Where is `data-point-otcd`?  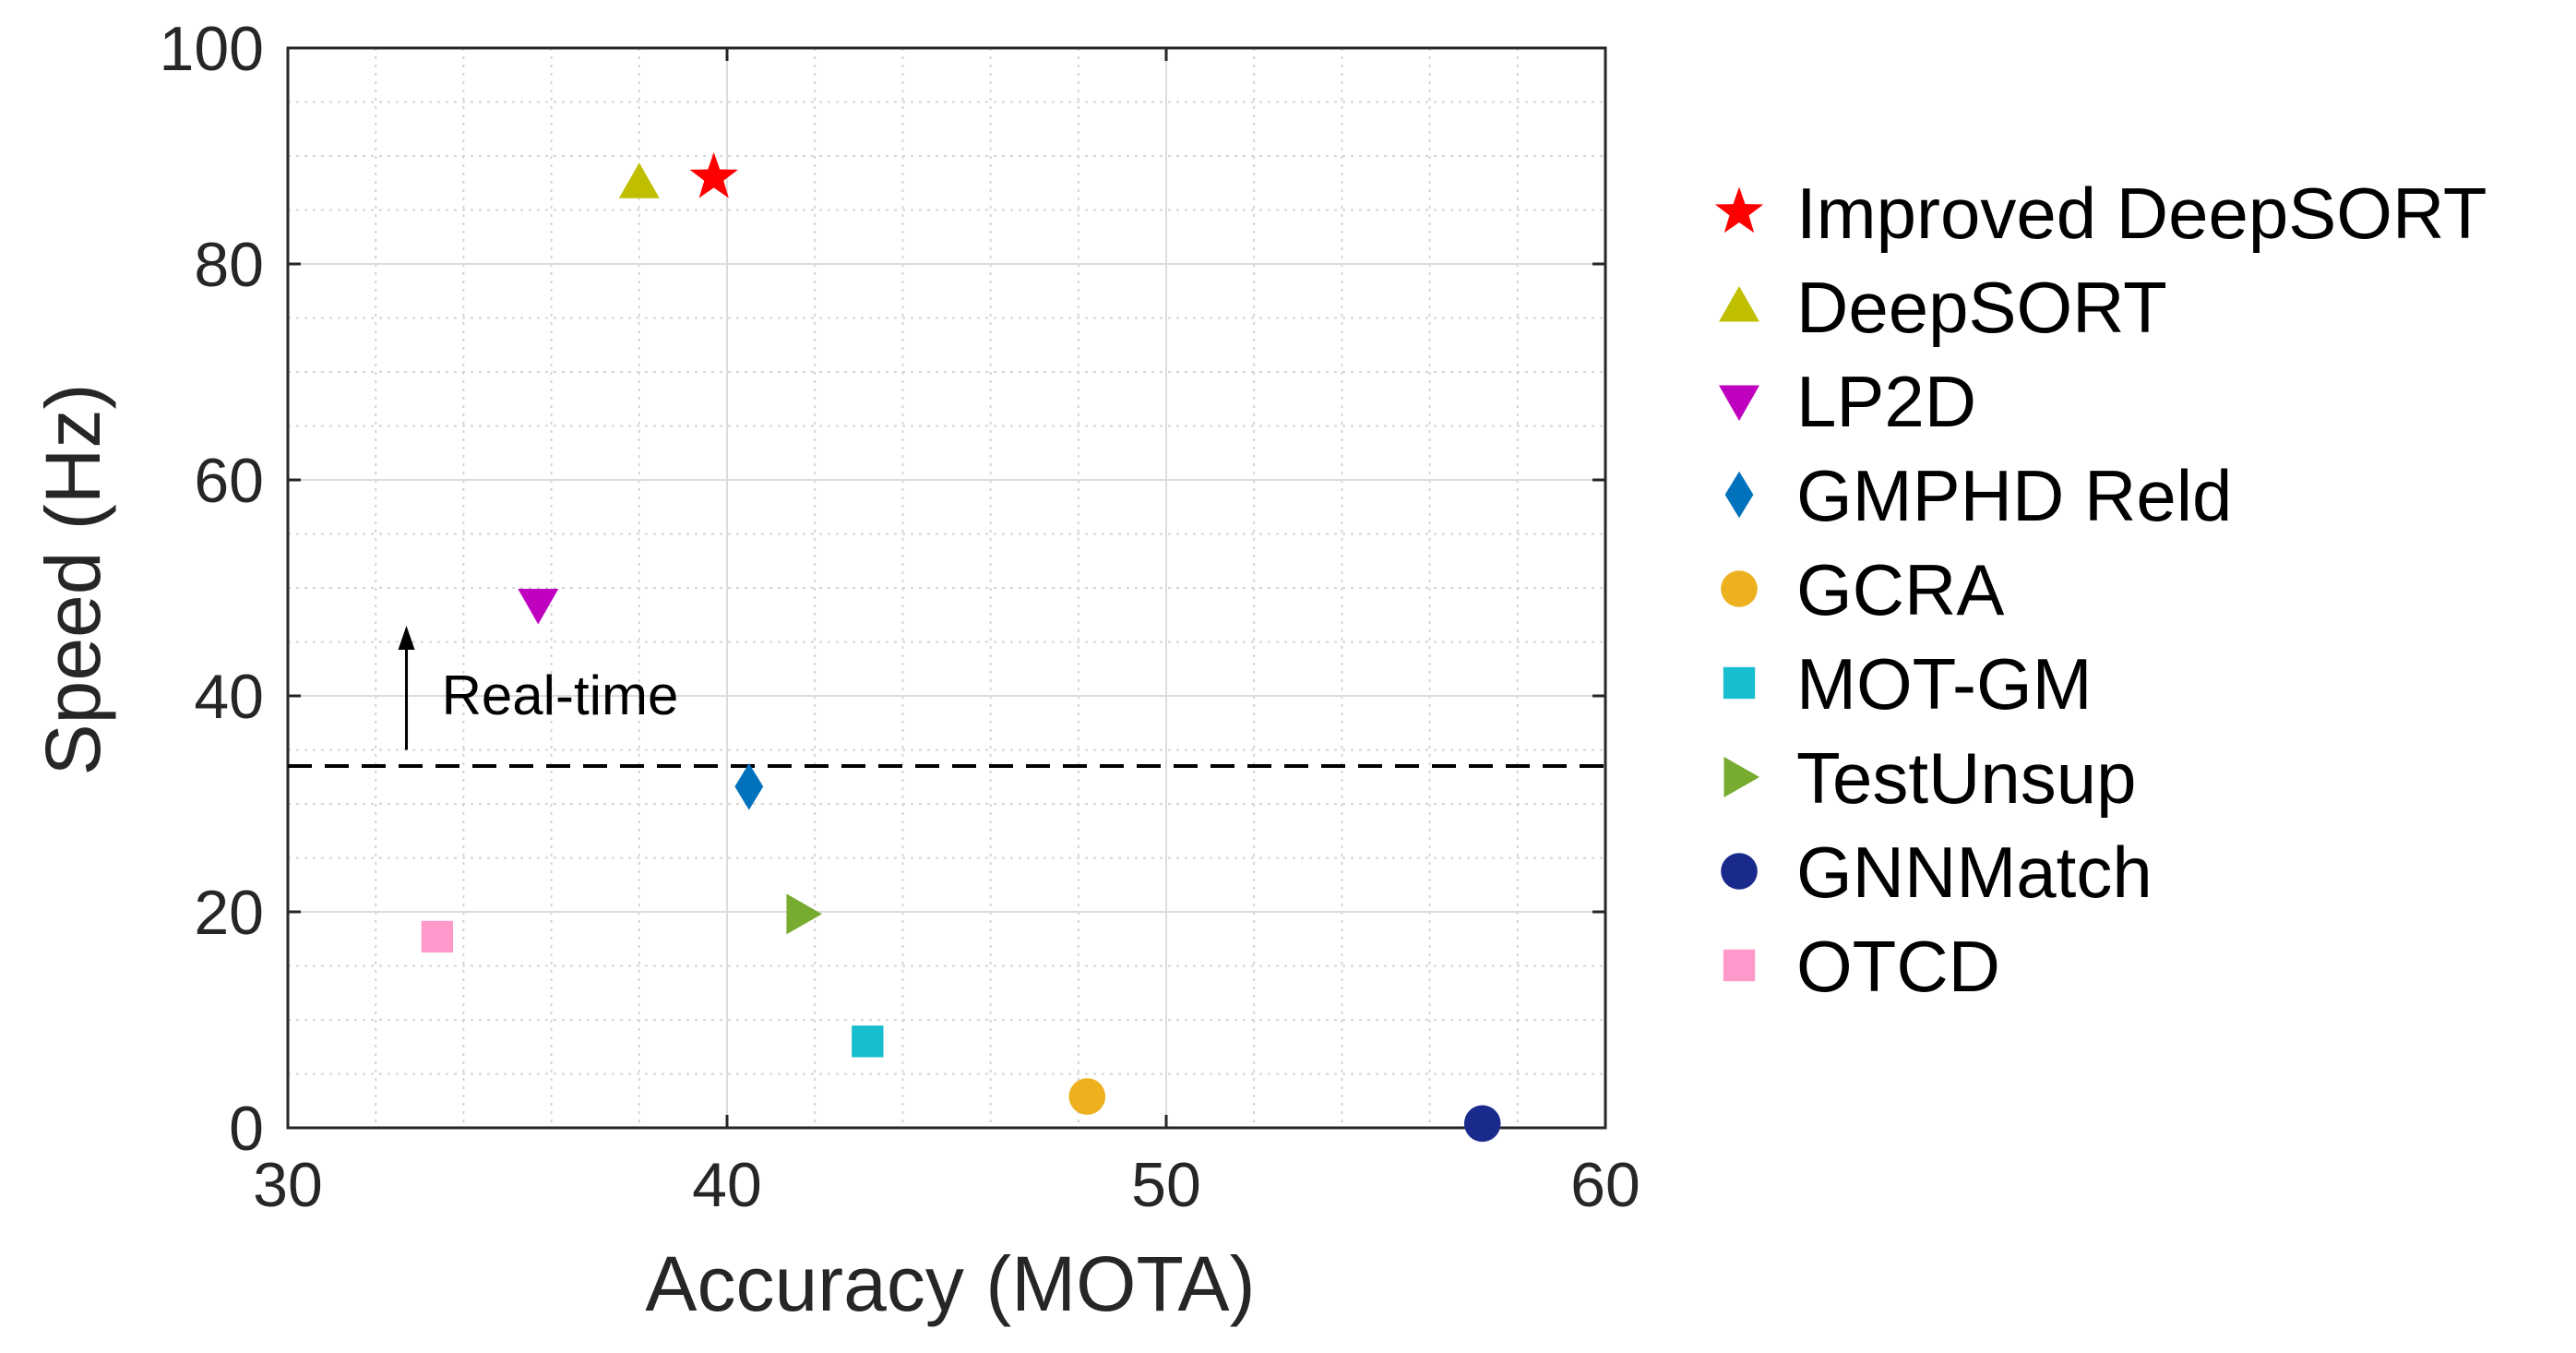 data-point-otcd is located at coordinates (437, 937).